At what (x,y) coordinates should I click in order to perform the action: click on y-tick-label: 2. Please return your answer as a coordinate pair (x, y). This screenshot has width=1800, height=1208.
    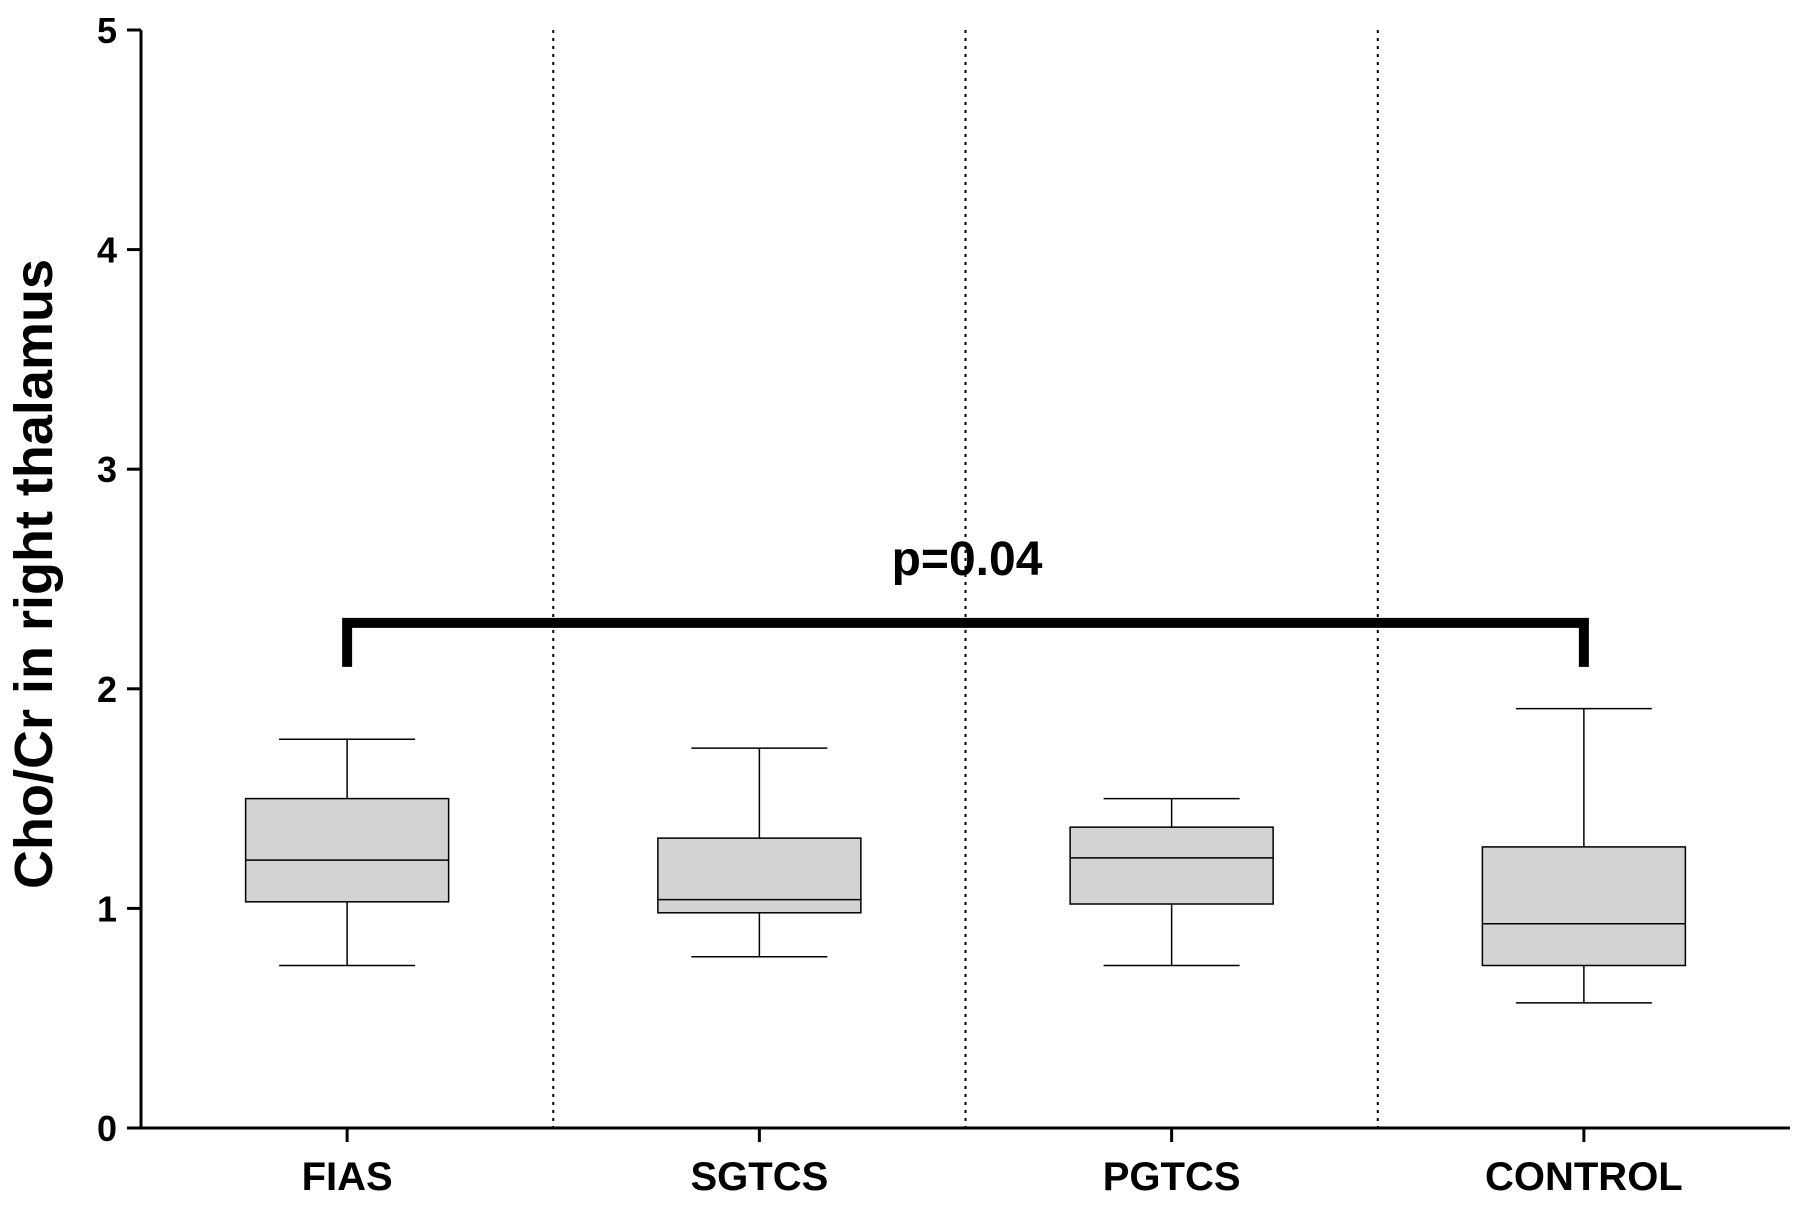
    Looking at the image, I should click on (107, 689).